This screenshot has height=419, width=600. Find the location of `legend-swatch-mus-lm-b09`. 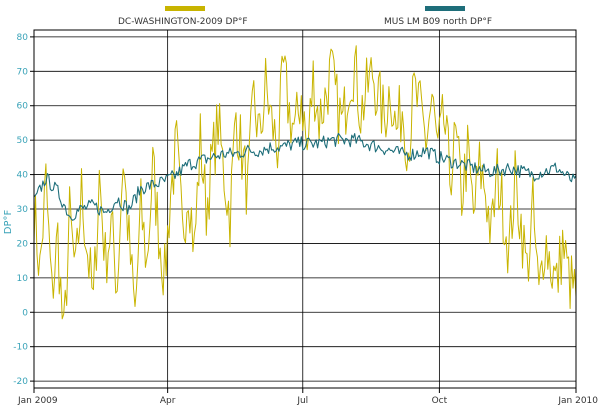

legend-swatch-mus-lm-b09 is located at coordinates (445, 8).